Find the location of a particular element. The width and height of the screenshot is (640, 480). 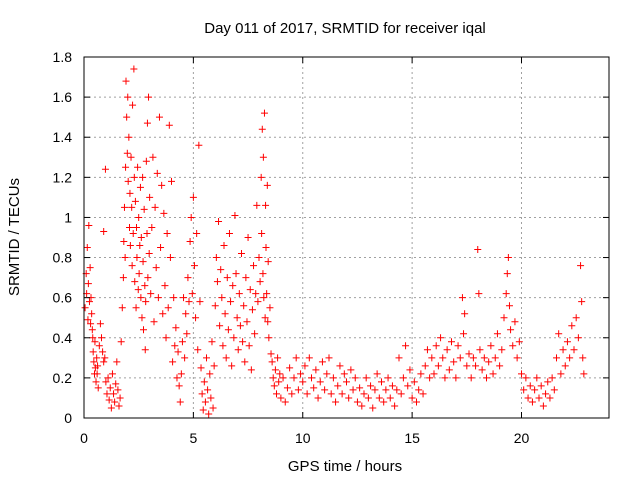

y-tick-label: 0 is located at coordinates (68, 418).